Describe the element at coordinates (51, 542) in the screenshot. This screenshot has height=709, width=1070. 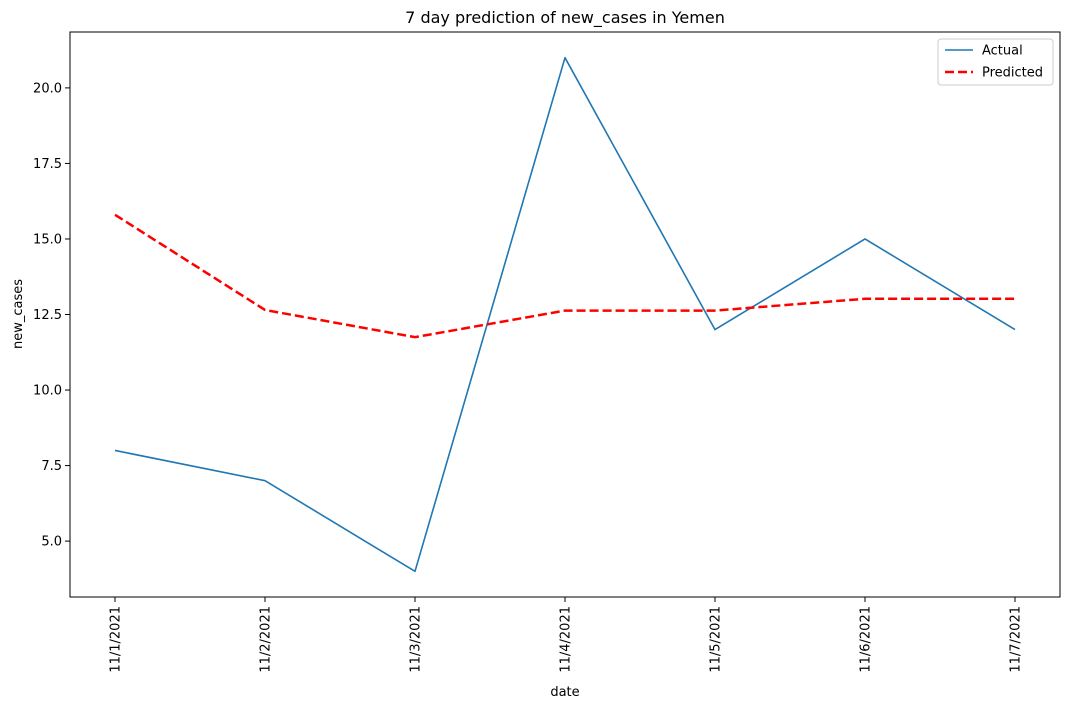
I see `y-tick-label: 5.0` at that location.